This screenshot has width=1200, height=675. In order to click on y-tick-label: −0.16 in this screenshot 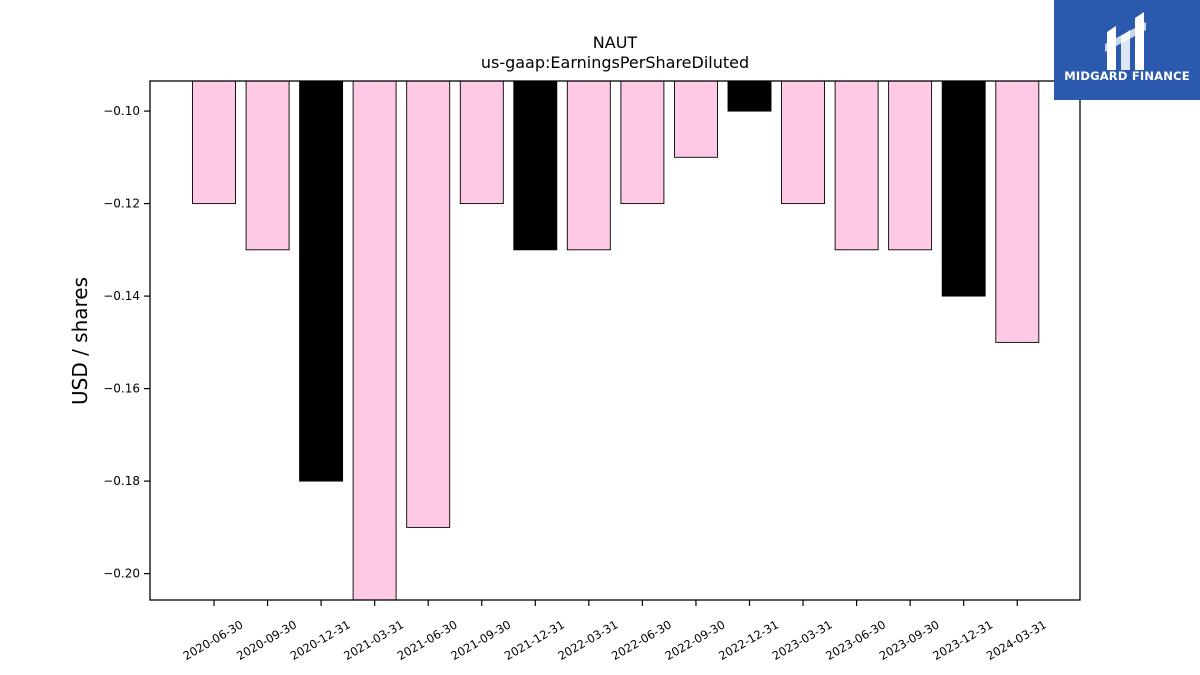, I will do `click(121, 389)`.